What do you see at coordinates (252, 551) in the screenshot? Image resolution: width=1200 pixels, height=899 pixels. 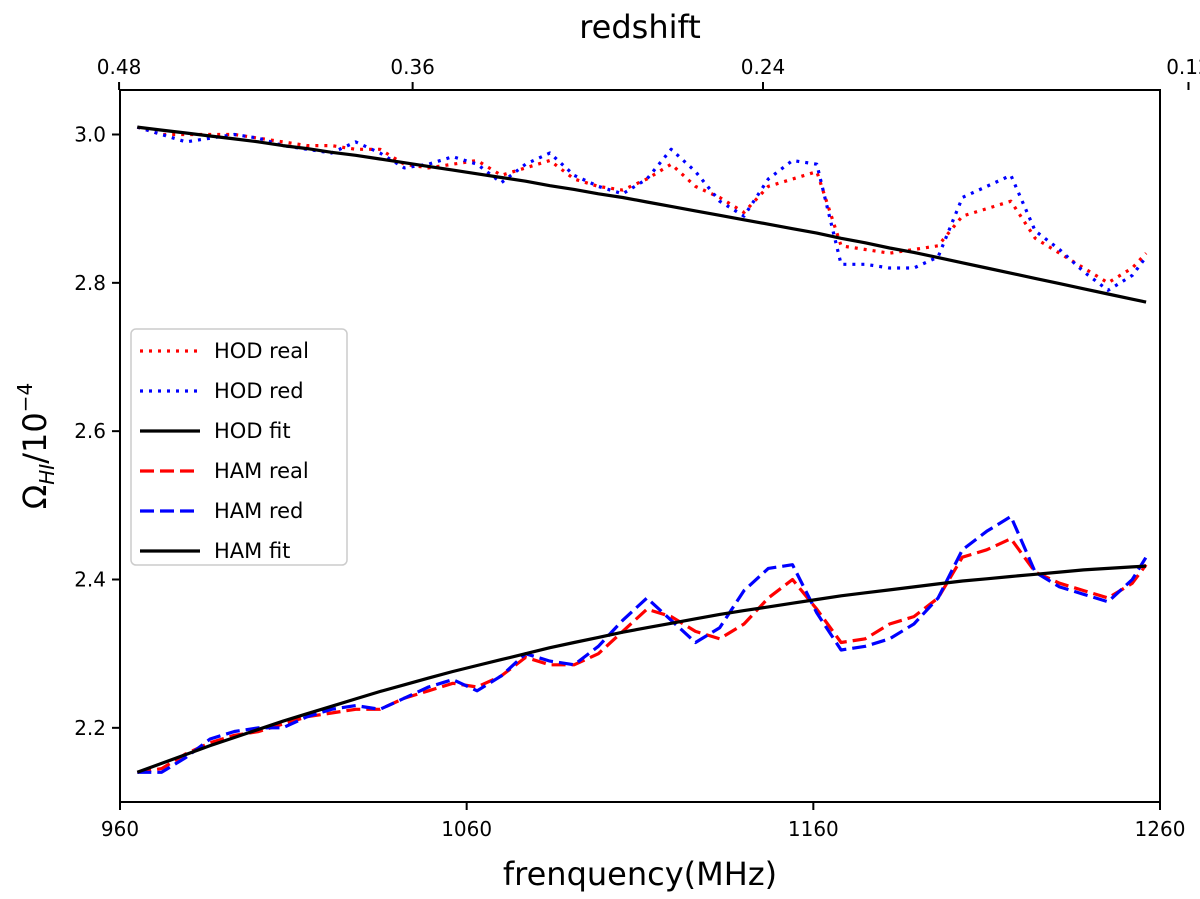 I see `legend-label: HAM fit` at bounding box center [252, 551].